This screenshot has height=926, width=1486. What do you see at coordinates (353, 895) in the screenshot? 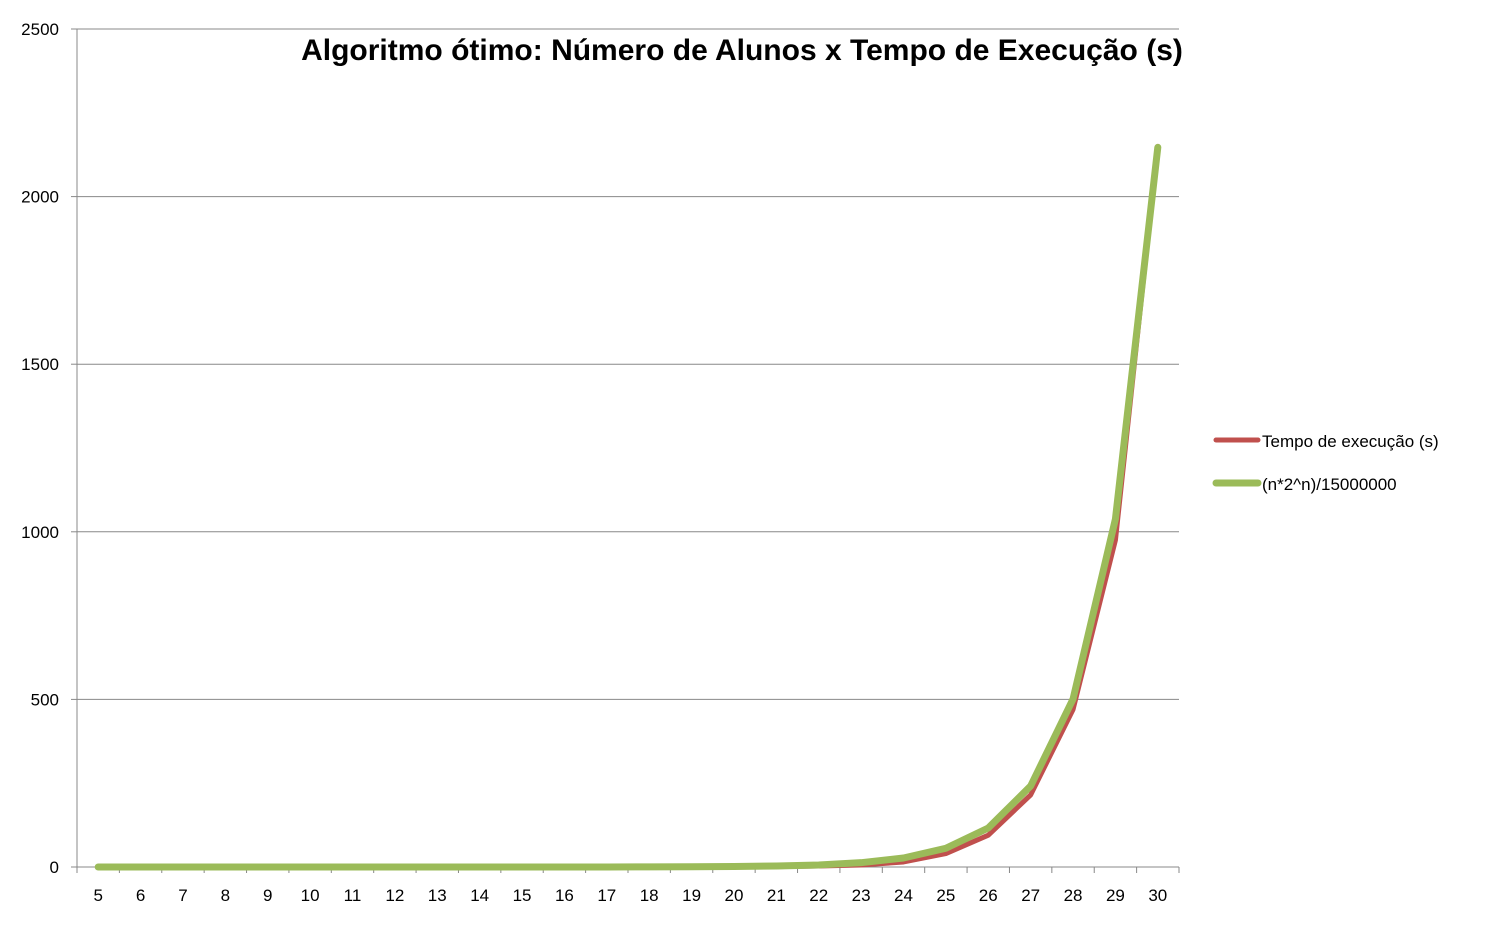
I see `x-tick-label: 11` at bounding box center [353, 895].